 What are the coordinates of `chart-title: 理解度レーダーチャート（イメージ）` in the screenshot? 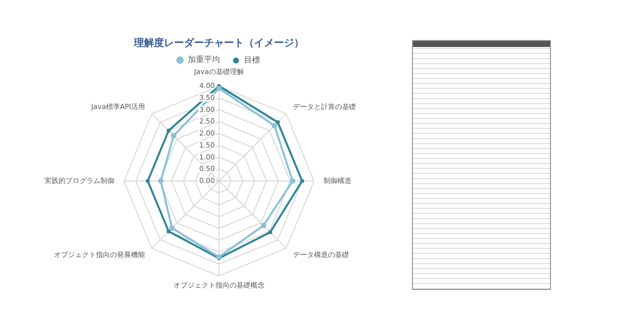 It's located at (218, 43).